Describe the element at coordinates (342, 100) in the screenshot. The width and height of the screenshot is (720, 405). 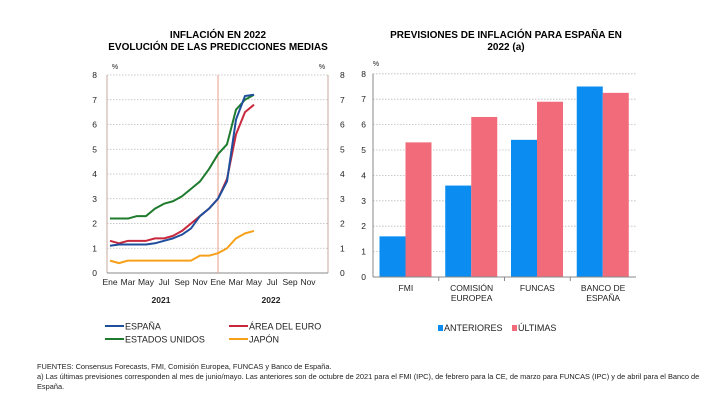
I see `y-tick-label-right: 7` at that location.